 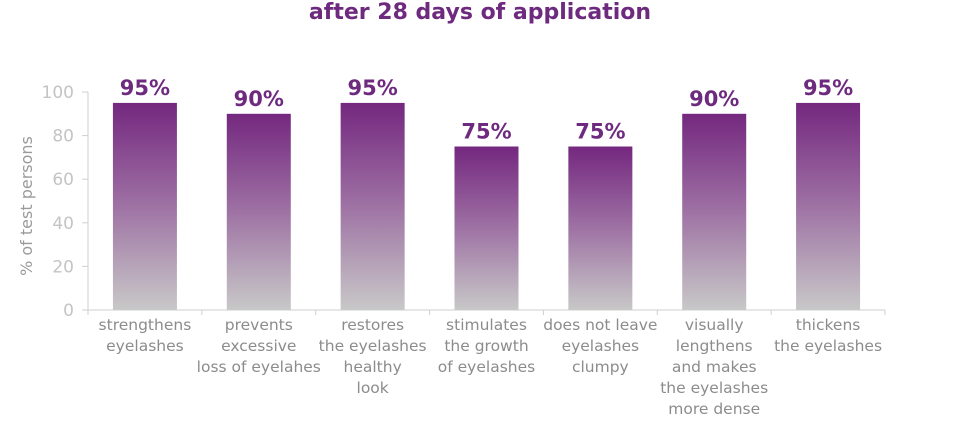 I want to click on y-axis-label: % of test persons, so click(x=26, y=206).